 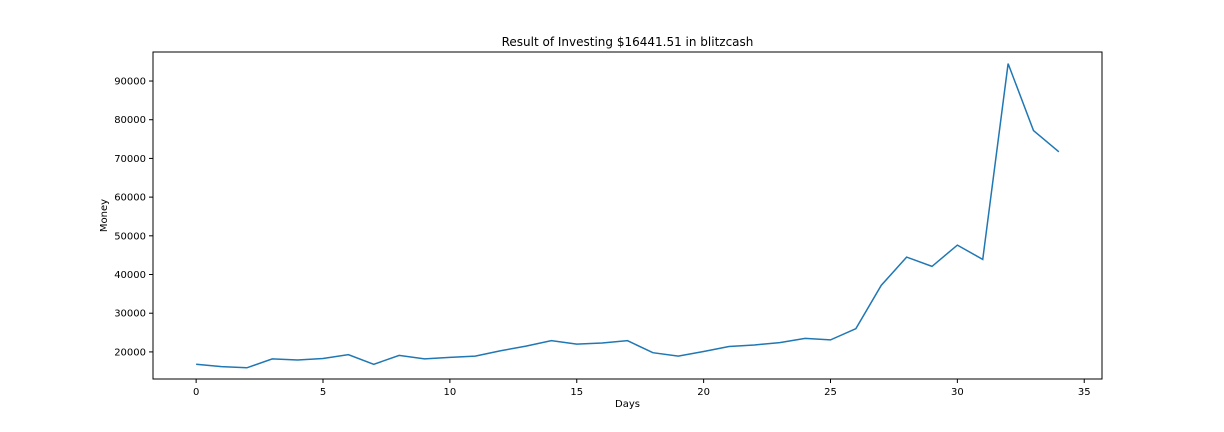 What do you see at coordinates (1084, 392) in the screenshot?
I see `x-tick-label: 35` at bounding box center [1084, 392].